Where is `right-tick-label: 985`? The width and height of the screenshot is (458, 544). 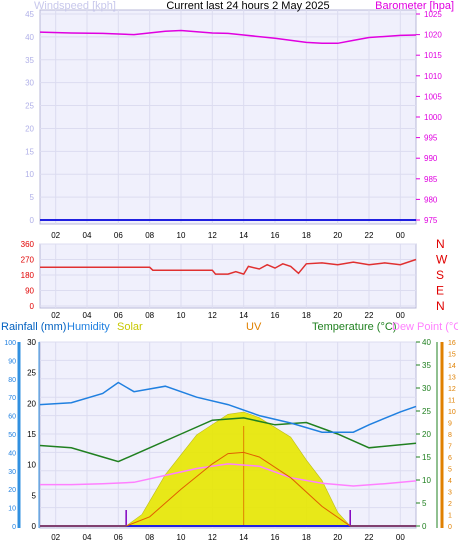
right-tick-label: 985 is located at coordinates (431, 179).